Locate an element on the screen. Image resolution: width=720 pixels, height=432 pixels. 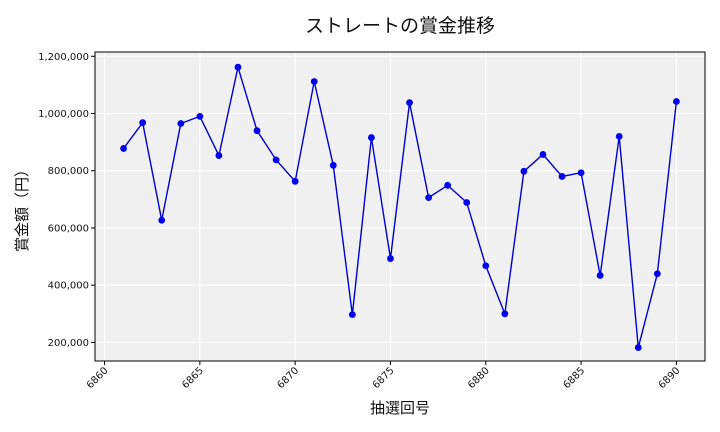
x-tick-label: 6875 is located at coordinates (384, 378).